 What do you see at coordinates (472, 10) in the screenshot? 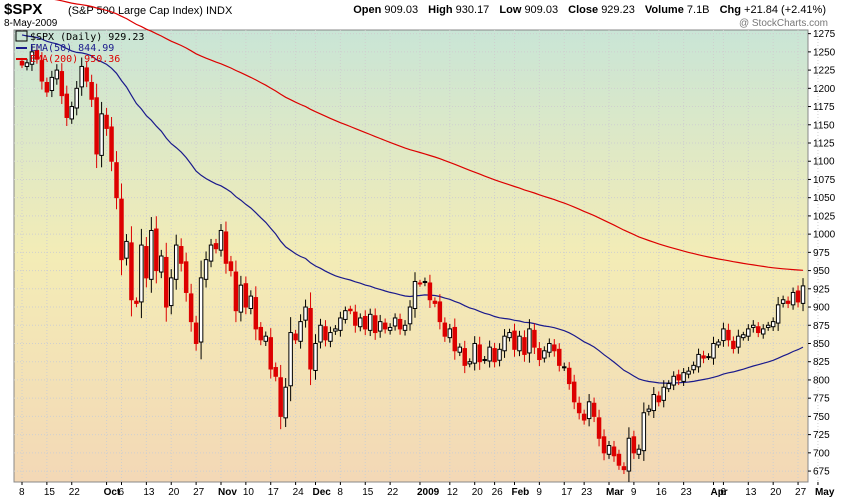
I see `high-value: 930.17` at bounding box center [472, 10].